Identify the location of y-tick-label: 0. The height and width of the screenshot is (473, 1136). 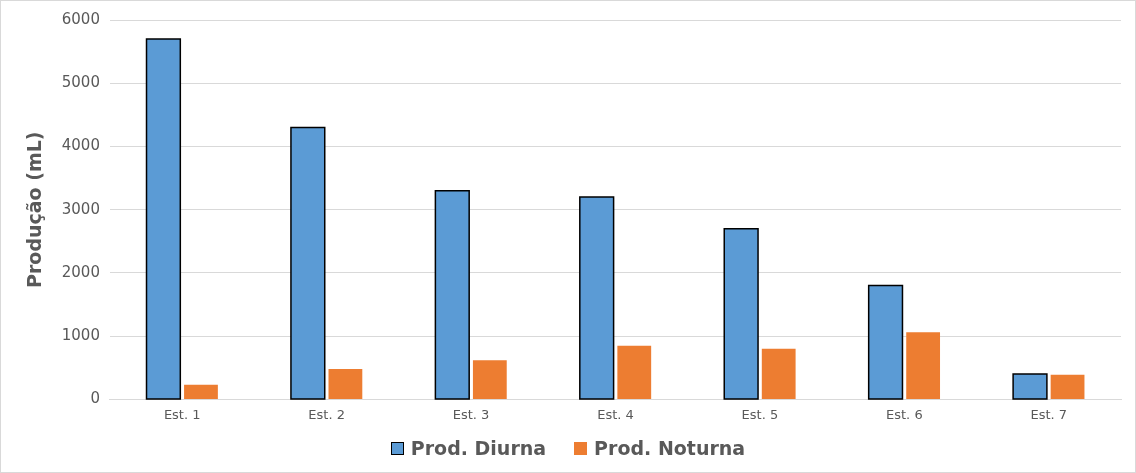
(95, 398).